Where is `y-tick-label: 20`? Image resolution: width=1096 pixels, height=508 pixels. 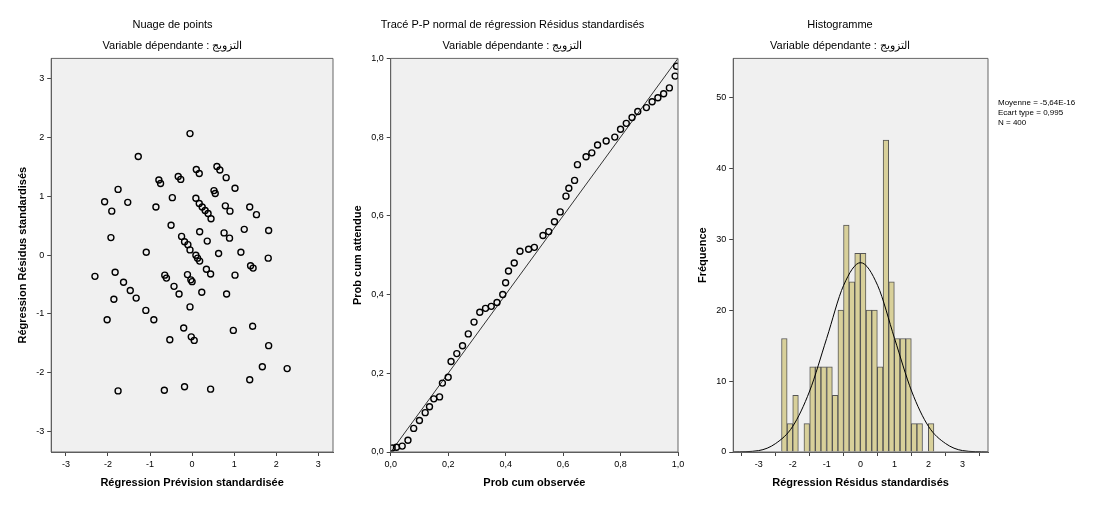 y-tick-label: 20 is located at coordinates (721, 309).